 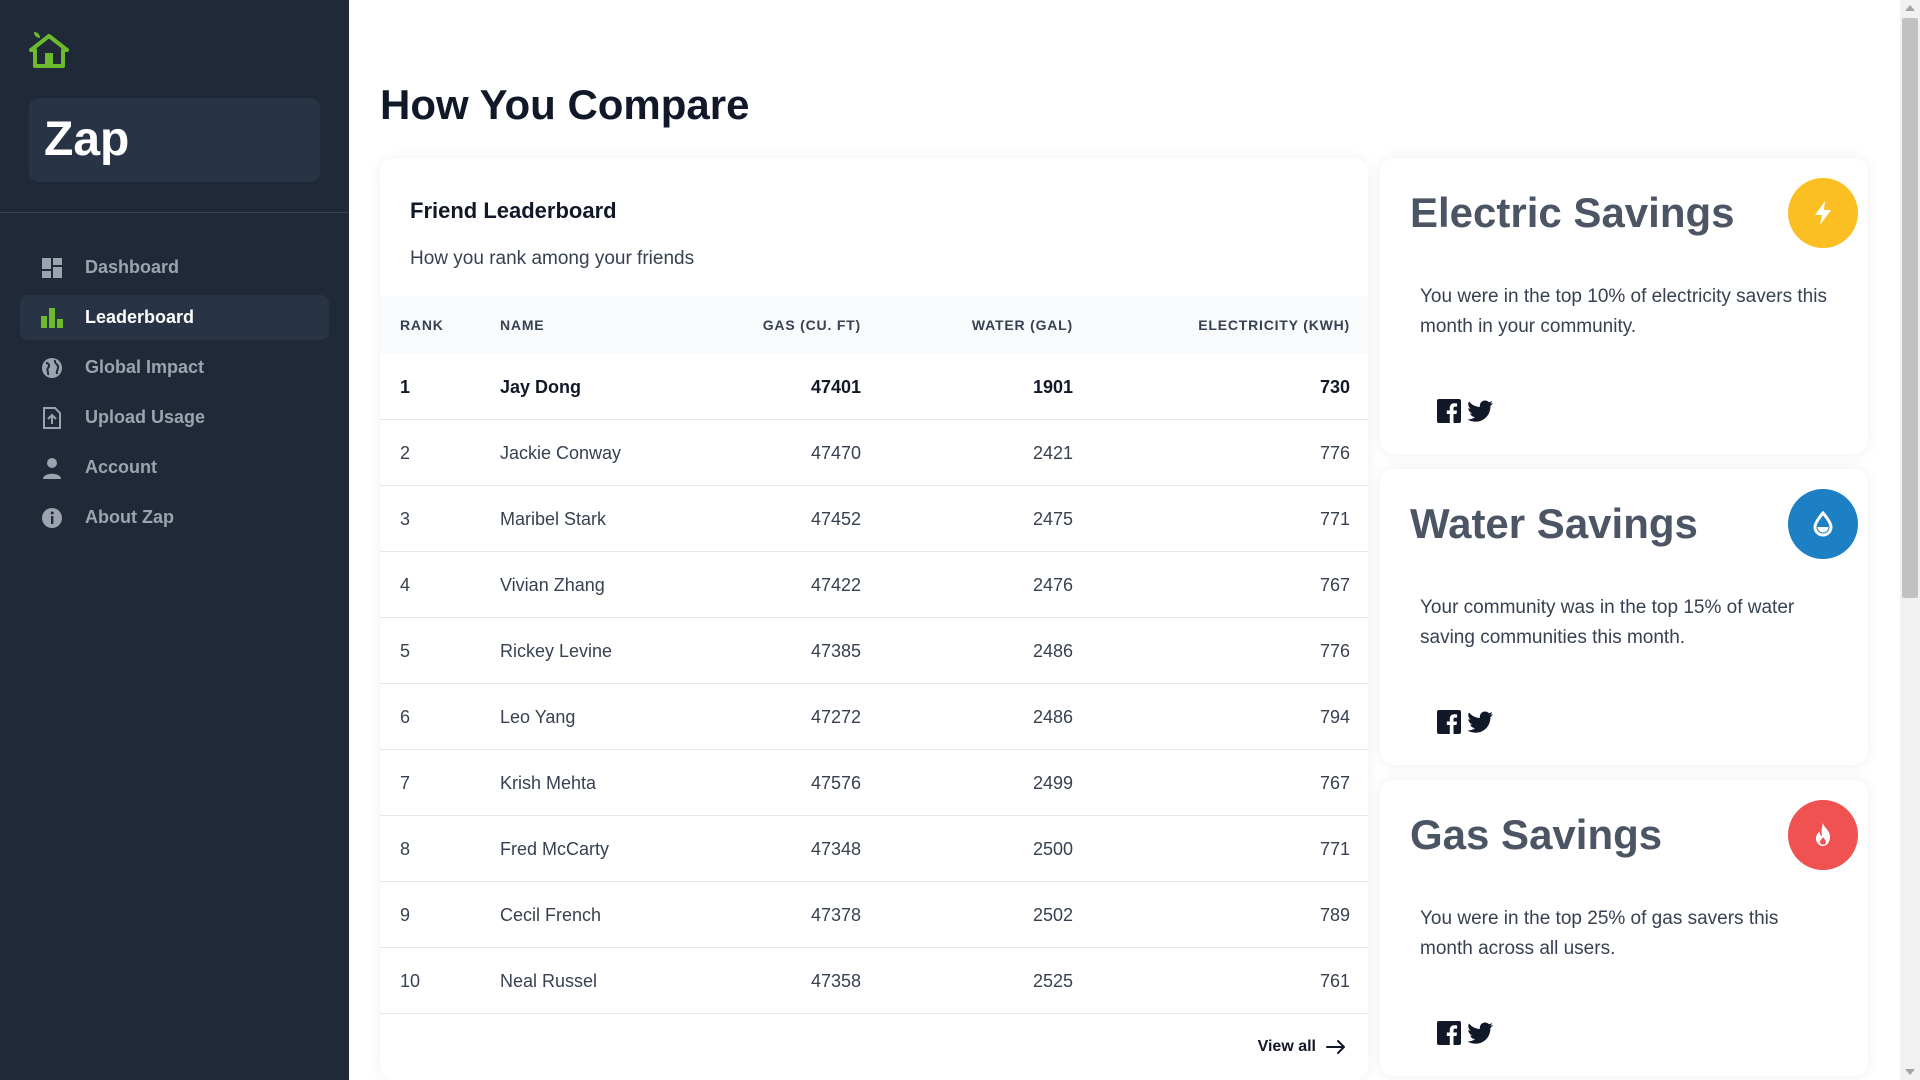 I want to click on electricity-cell: 761, so click(x=1334, y=981).